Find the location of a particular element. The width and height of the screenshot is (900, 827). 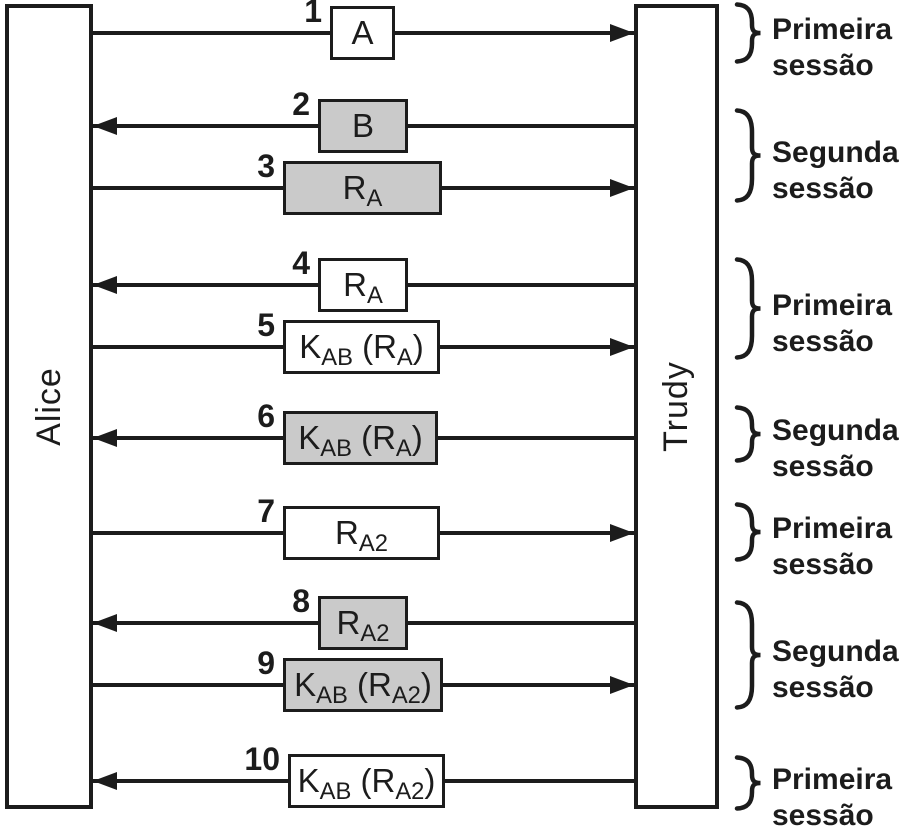

message-box-8: RA2 is located at coordinates (363, 623).